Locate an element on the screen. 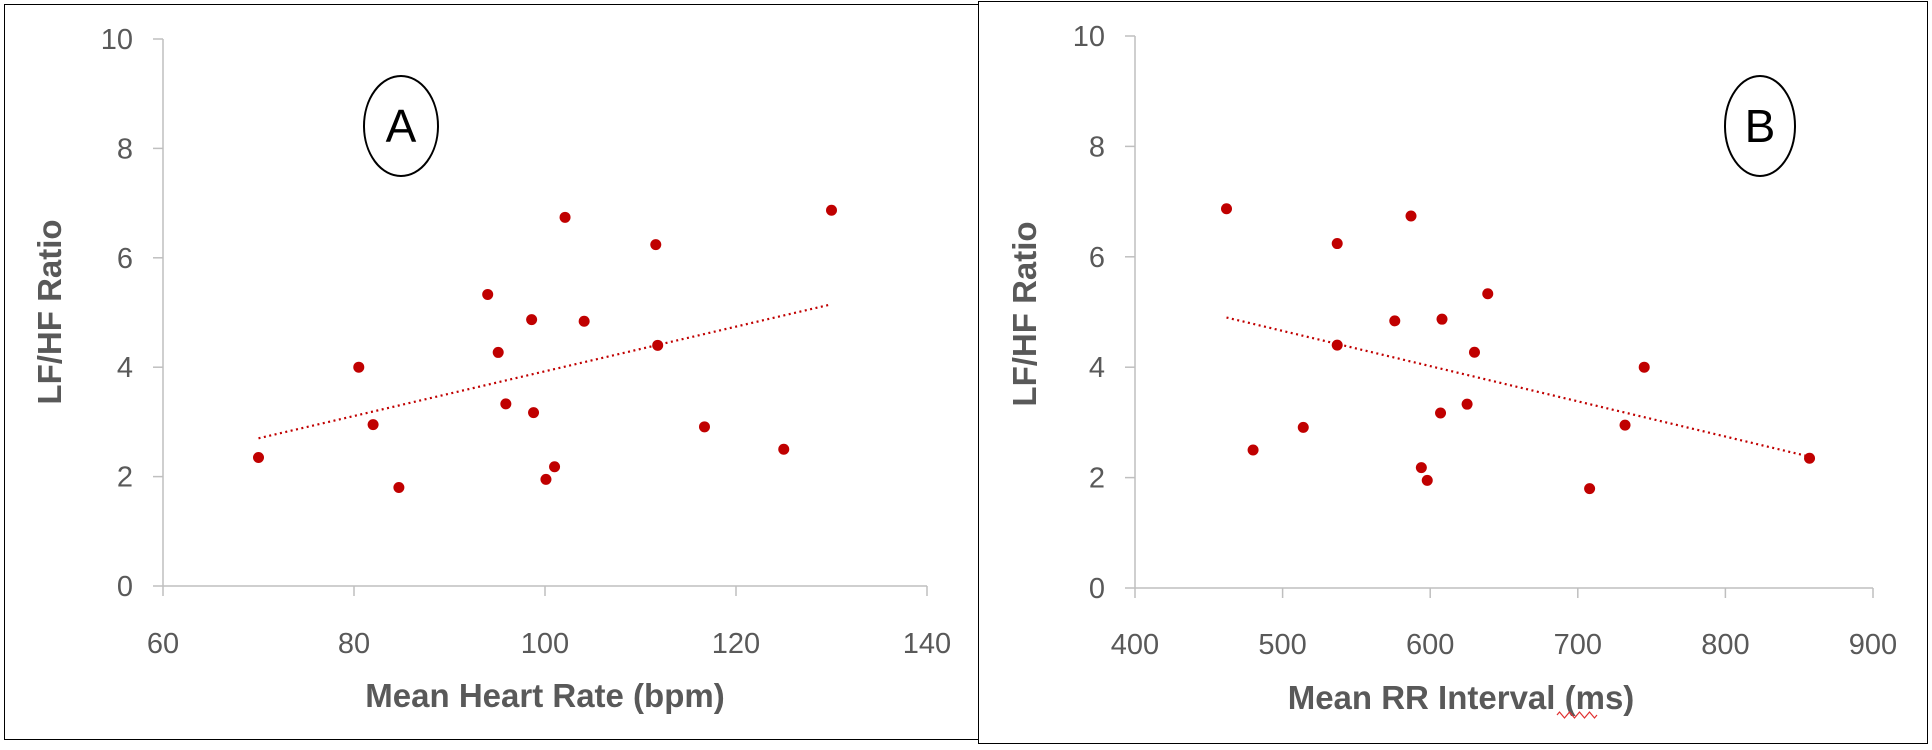 The width and height of the screenshot is (1932, 750). x-axis-title: Mean Heart Rate (bpm) is located at coordinates (544, 695).